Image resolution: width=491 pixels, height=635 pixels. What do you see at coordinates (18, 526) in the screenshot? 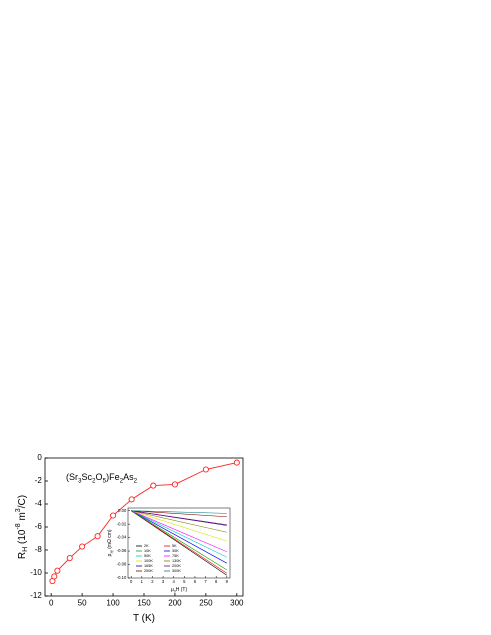
I see `y-axis-label-part: -8` at bounding box center [18, 526].